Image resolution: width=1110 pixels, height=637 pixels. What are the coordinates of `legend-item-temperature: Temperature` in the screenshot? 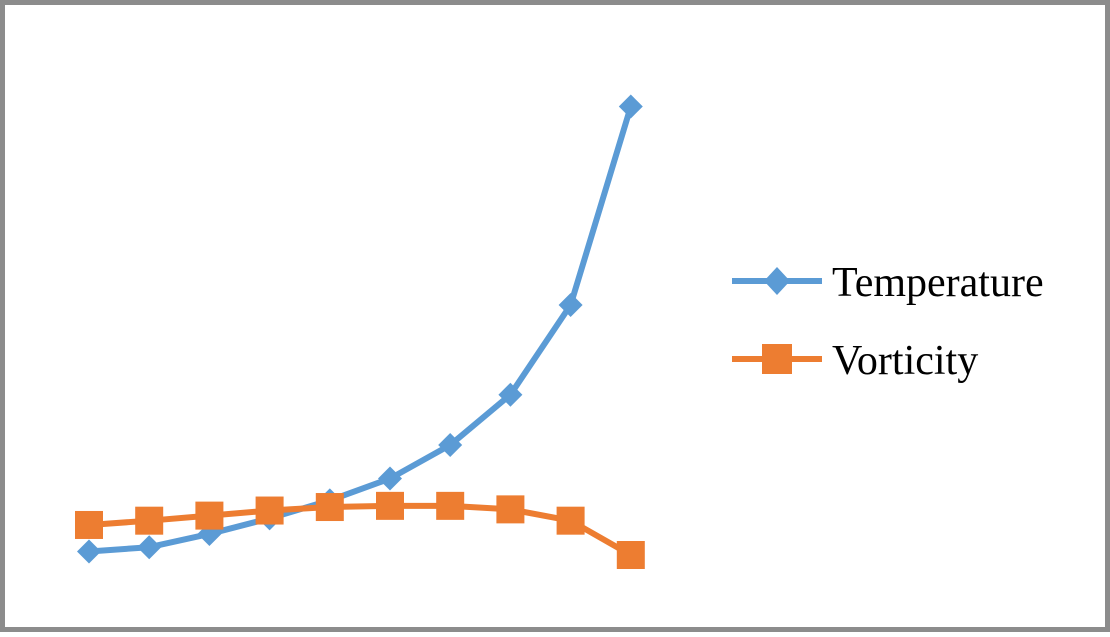 It's located at (888, 283).